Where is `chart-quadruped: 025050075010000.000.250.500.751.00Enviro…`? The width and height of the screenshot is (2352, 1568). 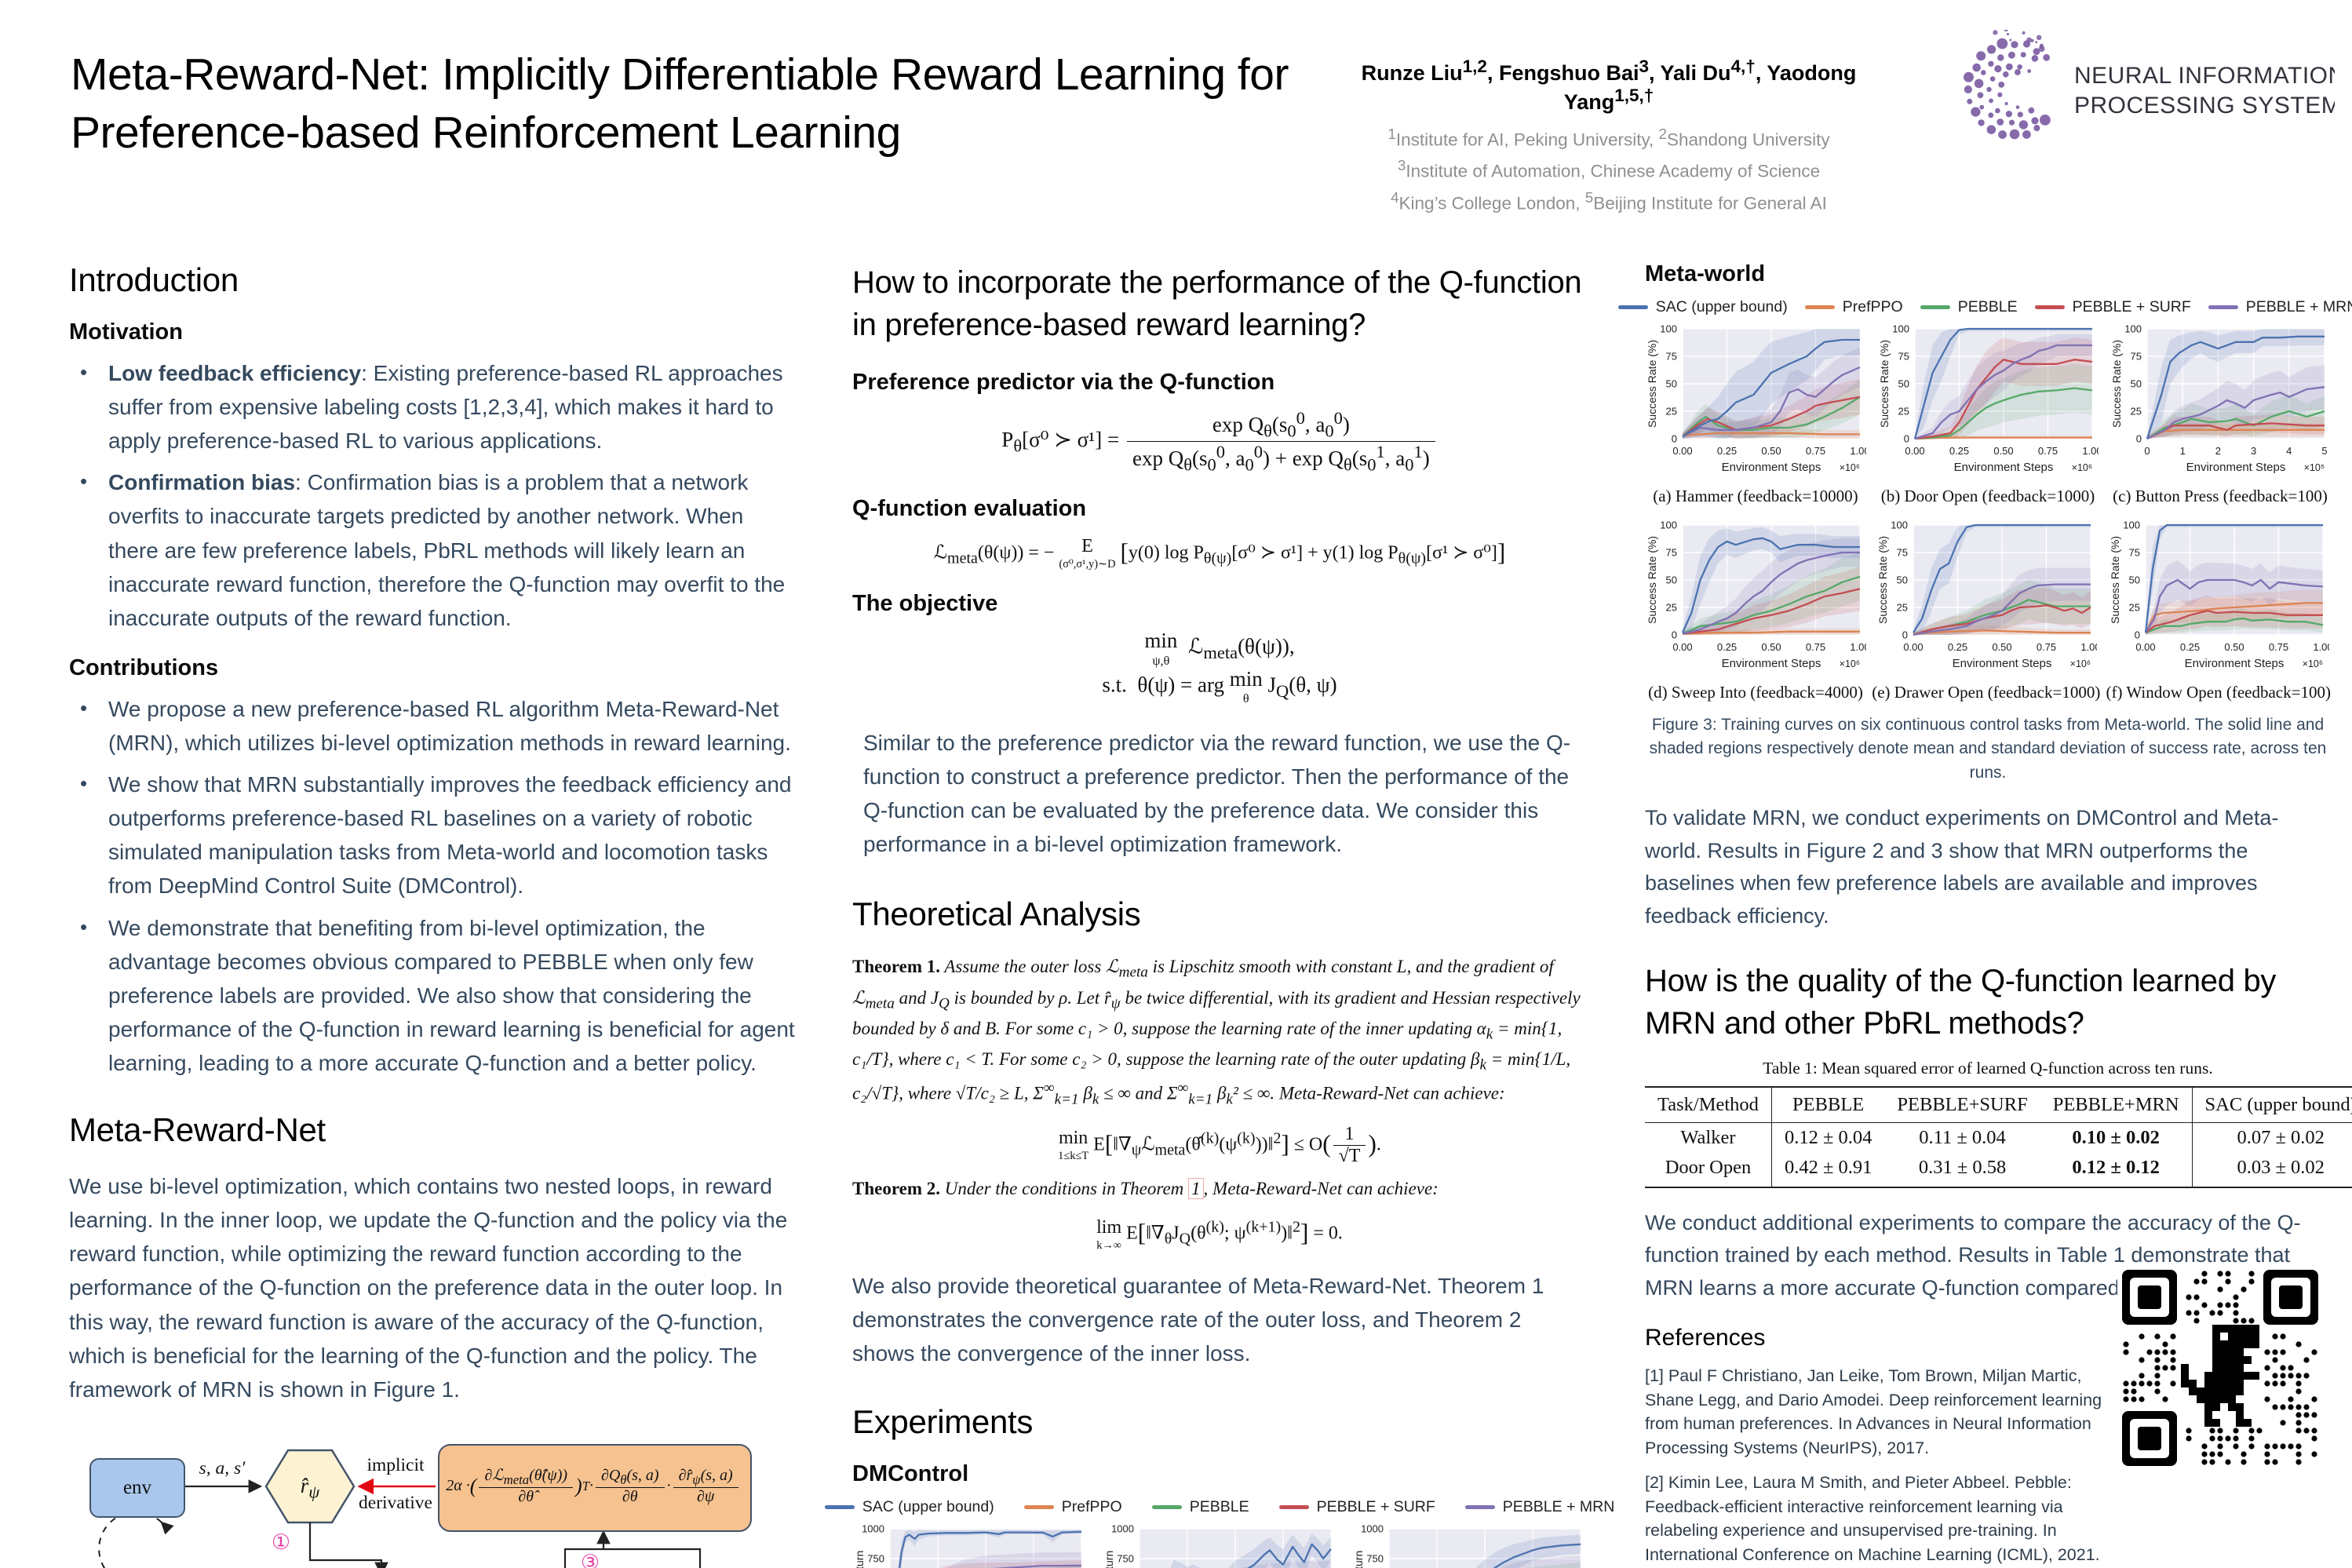 chart-quadruped: 025050075010000.000.250.500.751.00Enviro… is located at coordinates (1469, 1545).